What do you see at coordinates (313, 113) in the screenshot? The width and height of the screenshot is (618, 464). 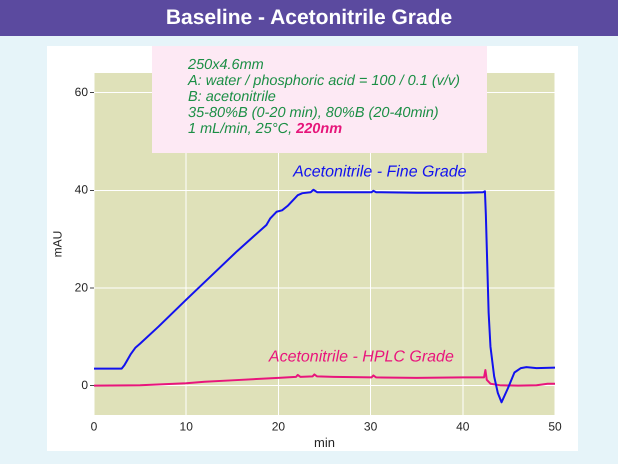 I see `annotation: 35-80%B (0-20 min), 80%B (20-40min)` at bounding box center [313, 113].